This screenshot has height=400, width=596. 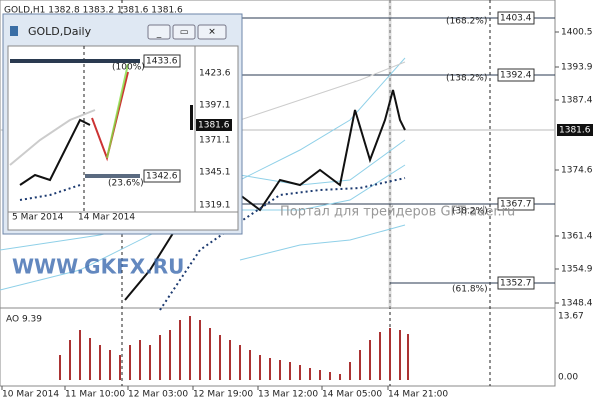 I want to click on price-label: 1393.9, so click(x=577, y=68).